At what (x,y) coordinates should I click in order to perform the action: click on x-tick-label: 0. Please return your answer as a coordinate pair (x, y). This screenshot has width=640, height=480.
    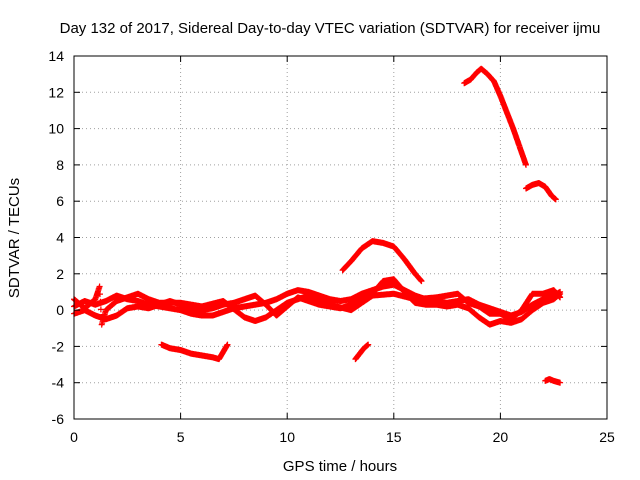
    Looking at the image, I should click on (74, 437).